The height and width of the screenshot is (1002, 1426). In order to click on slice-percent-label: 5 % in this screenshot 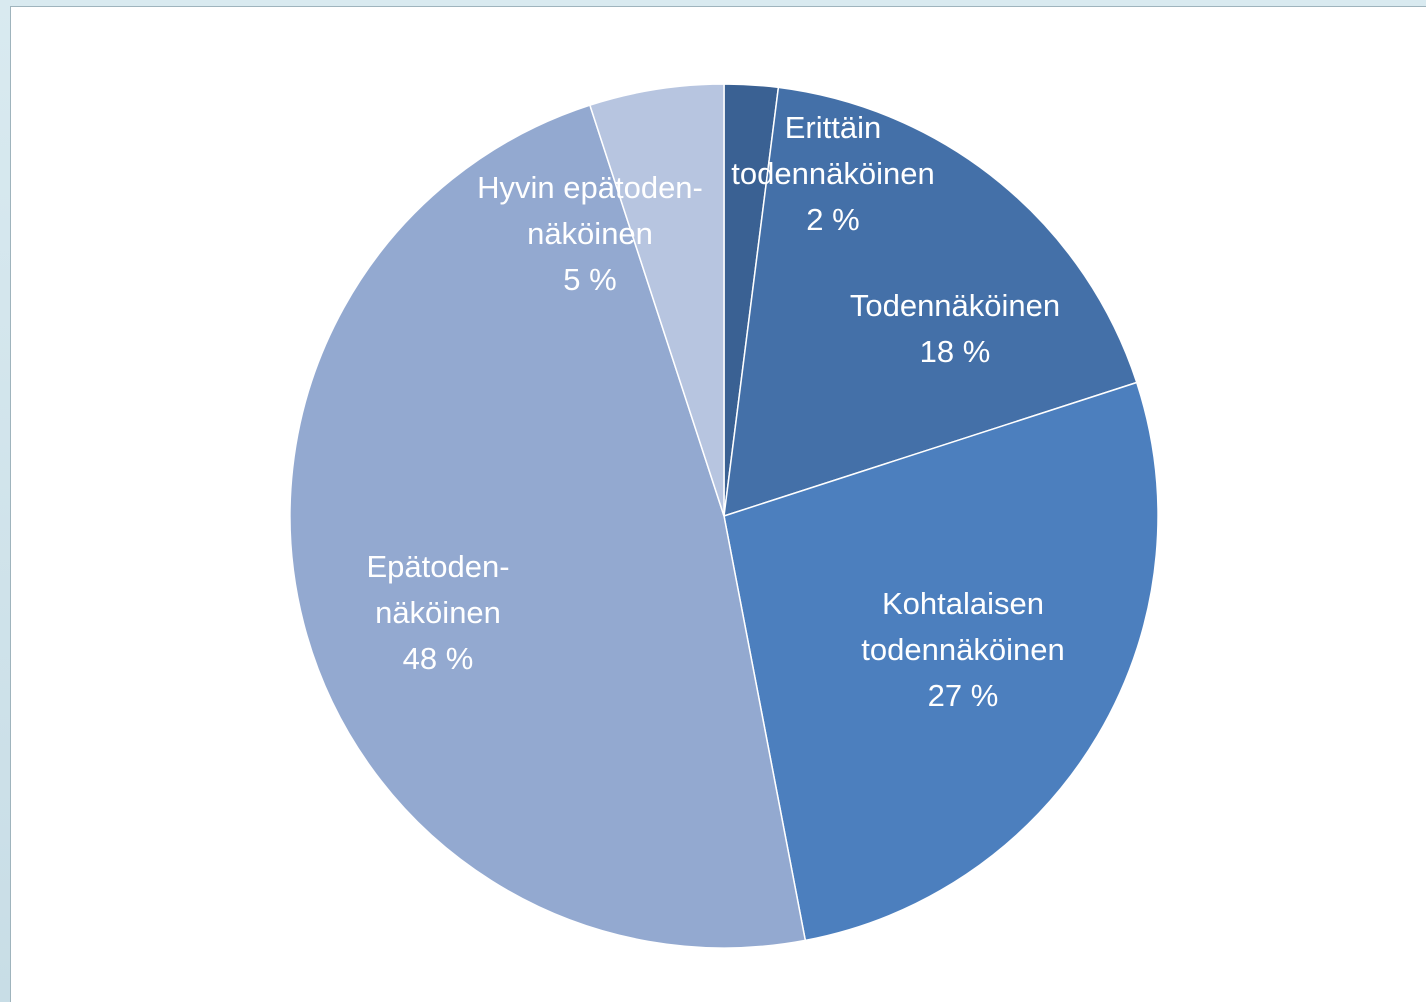, I will do `click(589, 279)`.